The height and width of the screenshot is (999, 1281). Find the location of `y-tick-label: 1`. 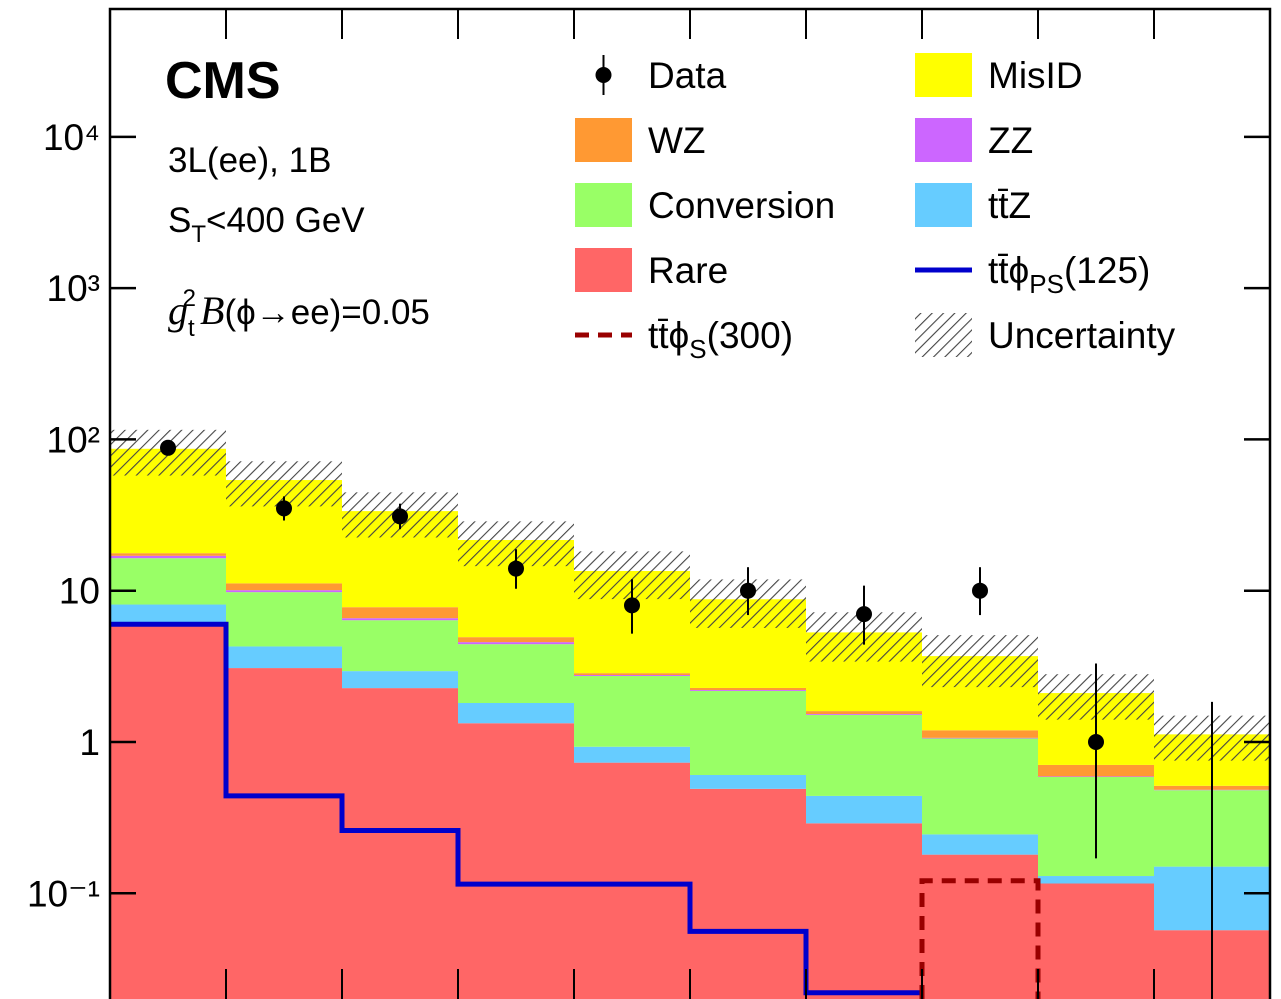

y-tick-label: 1 is located at coordinates (89, 742).